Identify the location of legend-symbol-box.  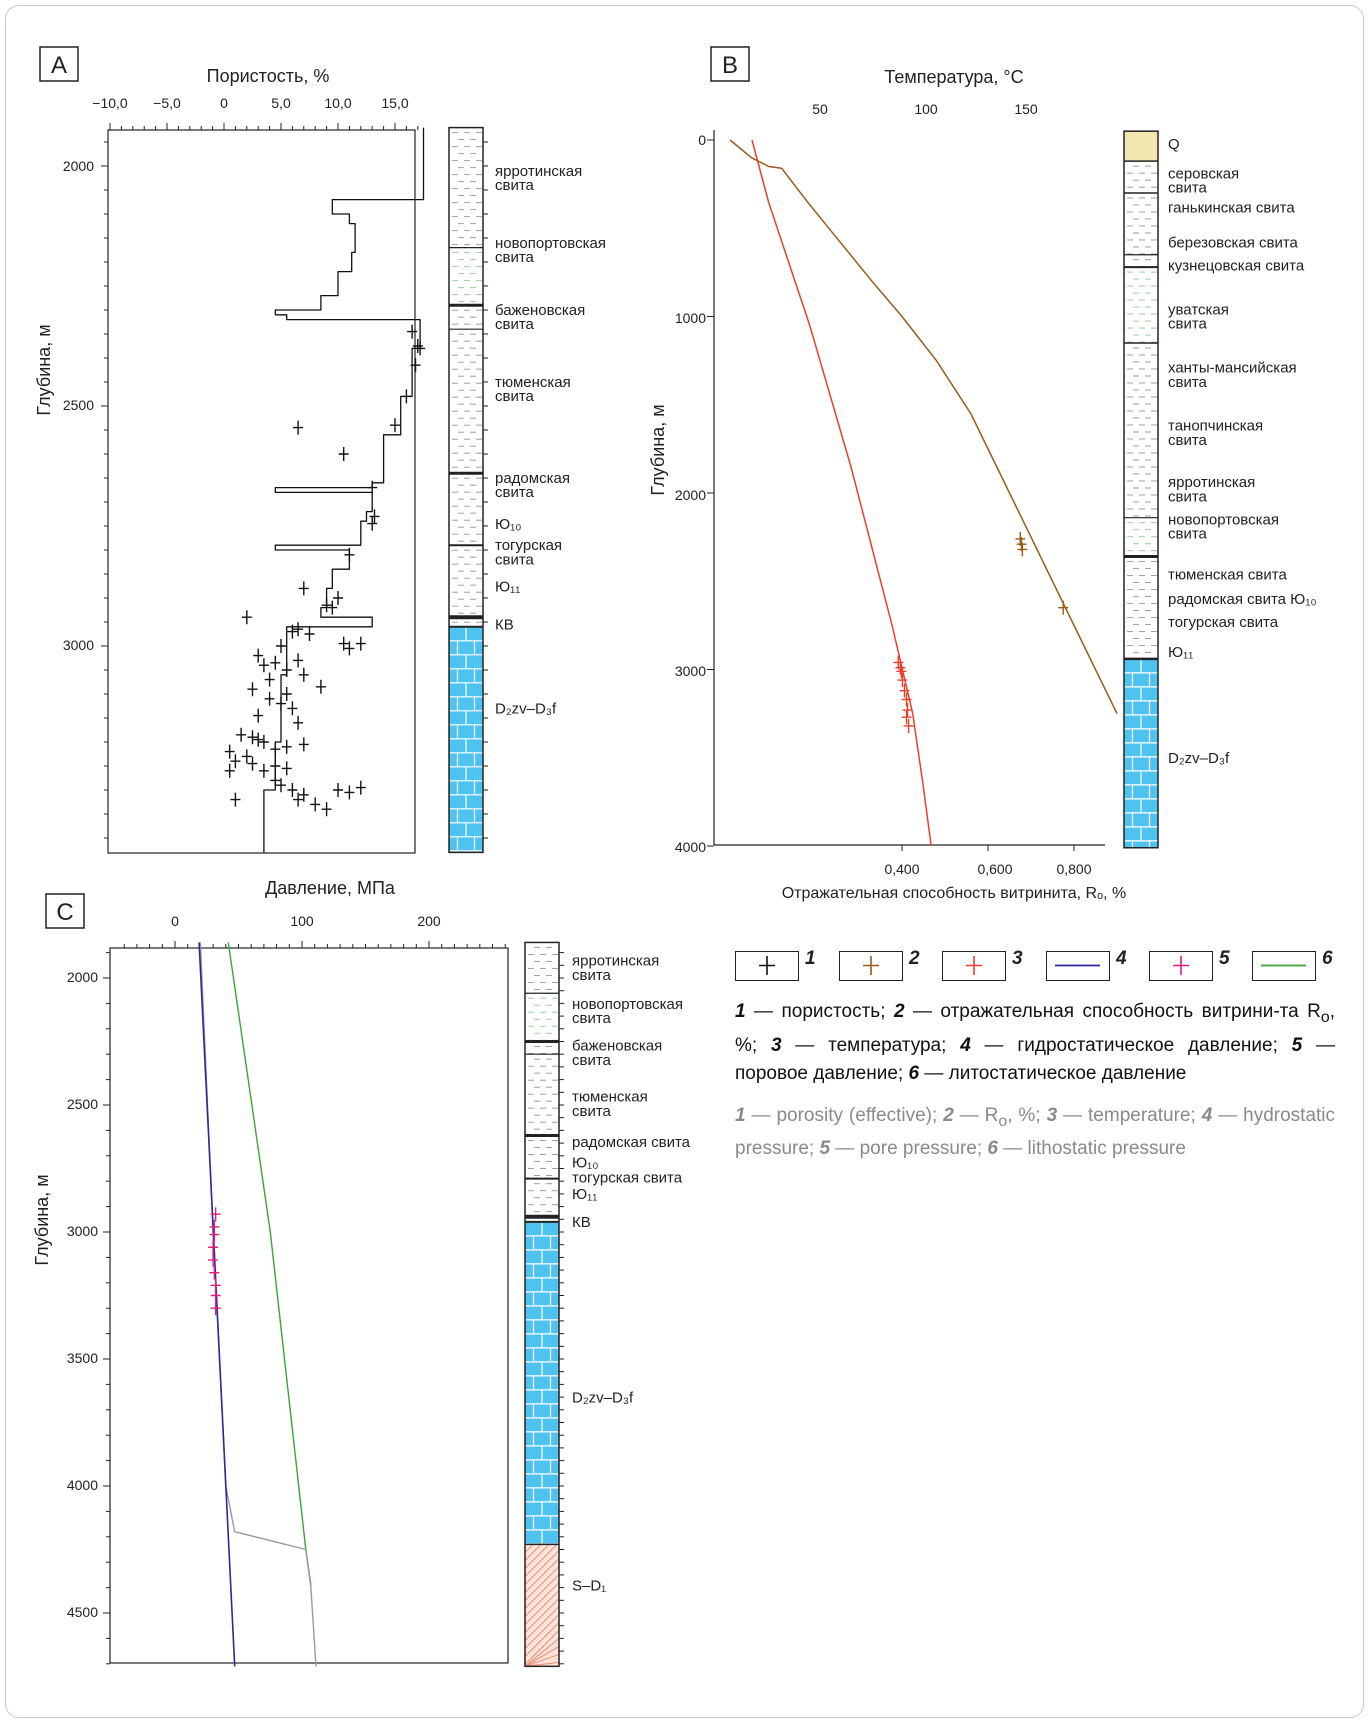
(1284, 966).